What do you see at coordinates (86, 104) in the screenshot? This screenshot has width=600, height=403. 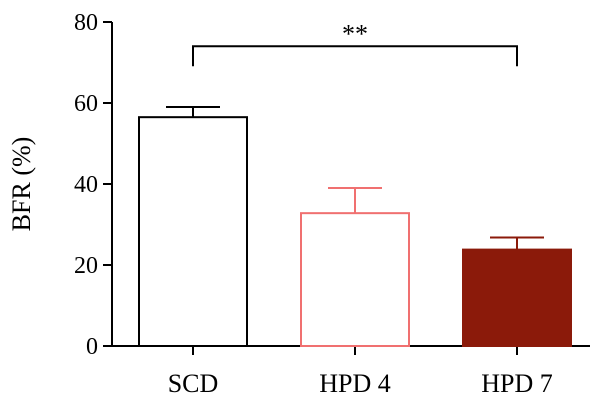 I see `y-tick-label: 60` at bounding box center [86, 104].